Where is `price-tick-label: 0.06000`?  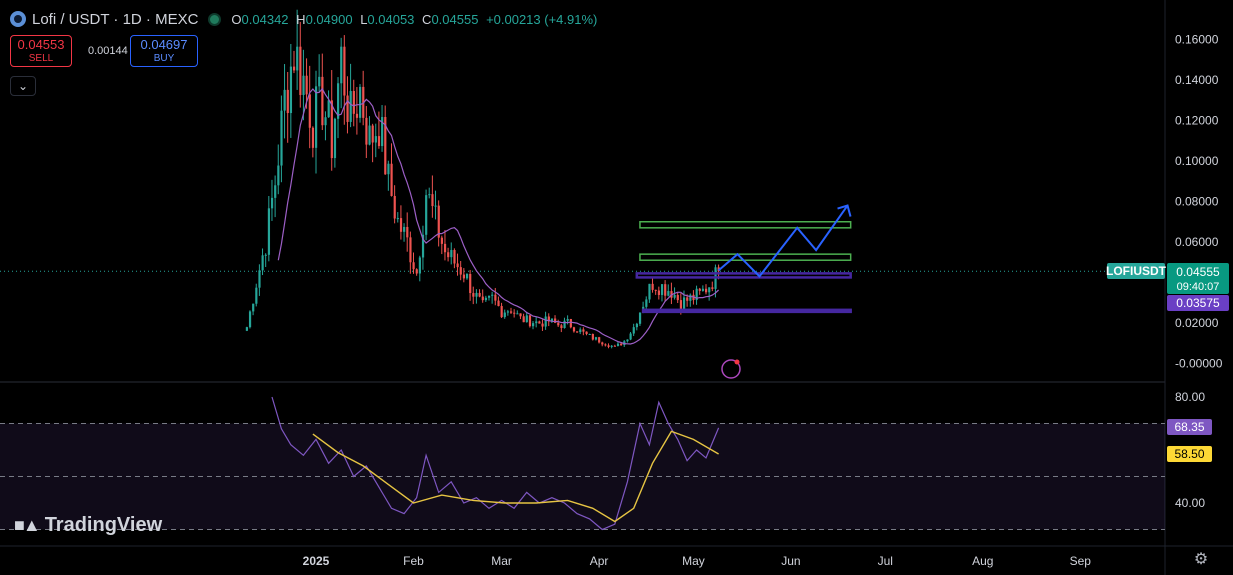 price-tick-label: 0.06000 is located at coordinates (1197, 242).